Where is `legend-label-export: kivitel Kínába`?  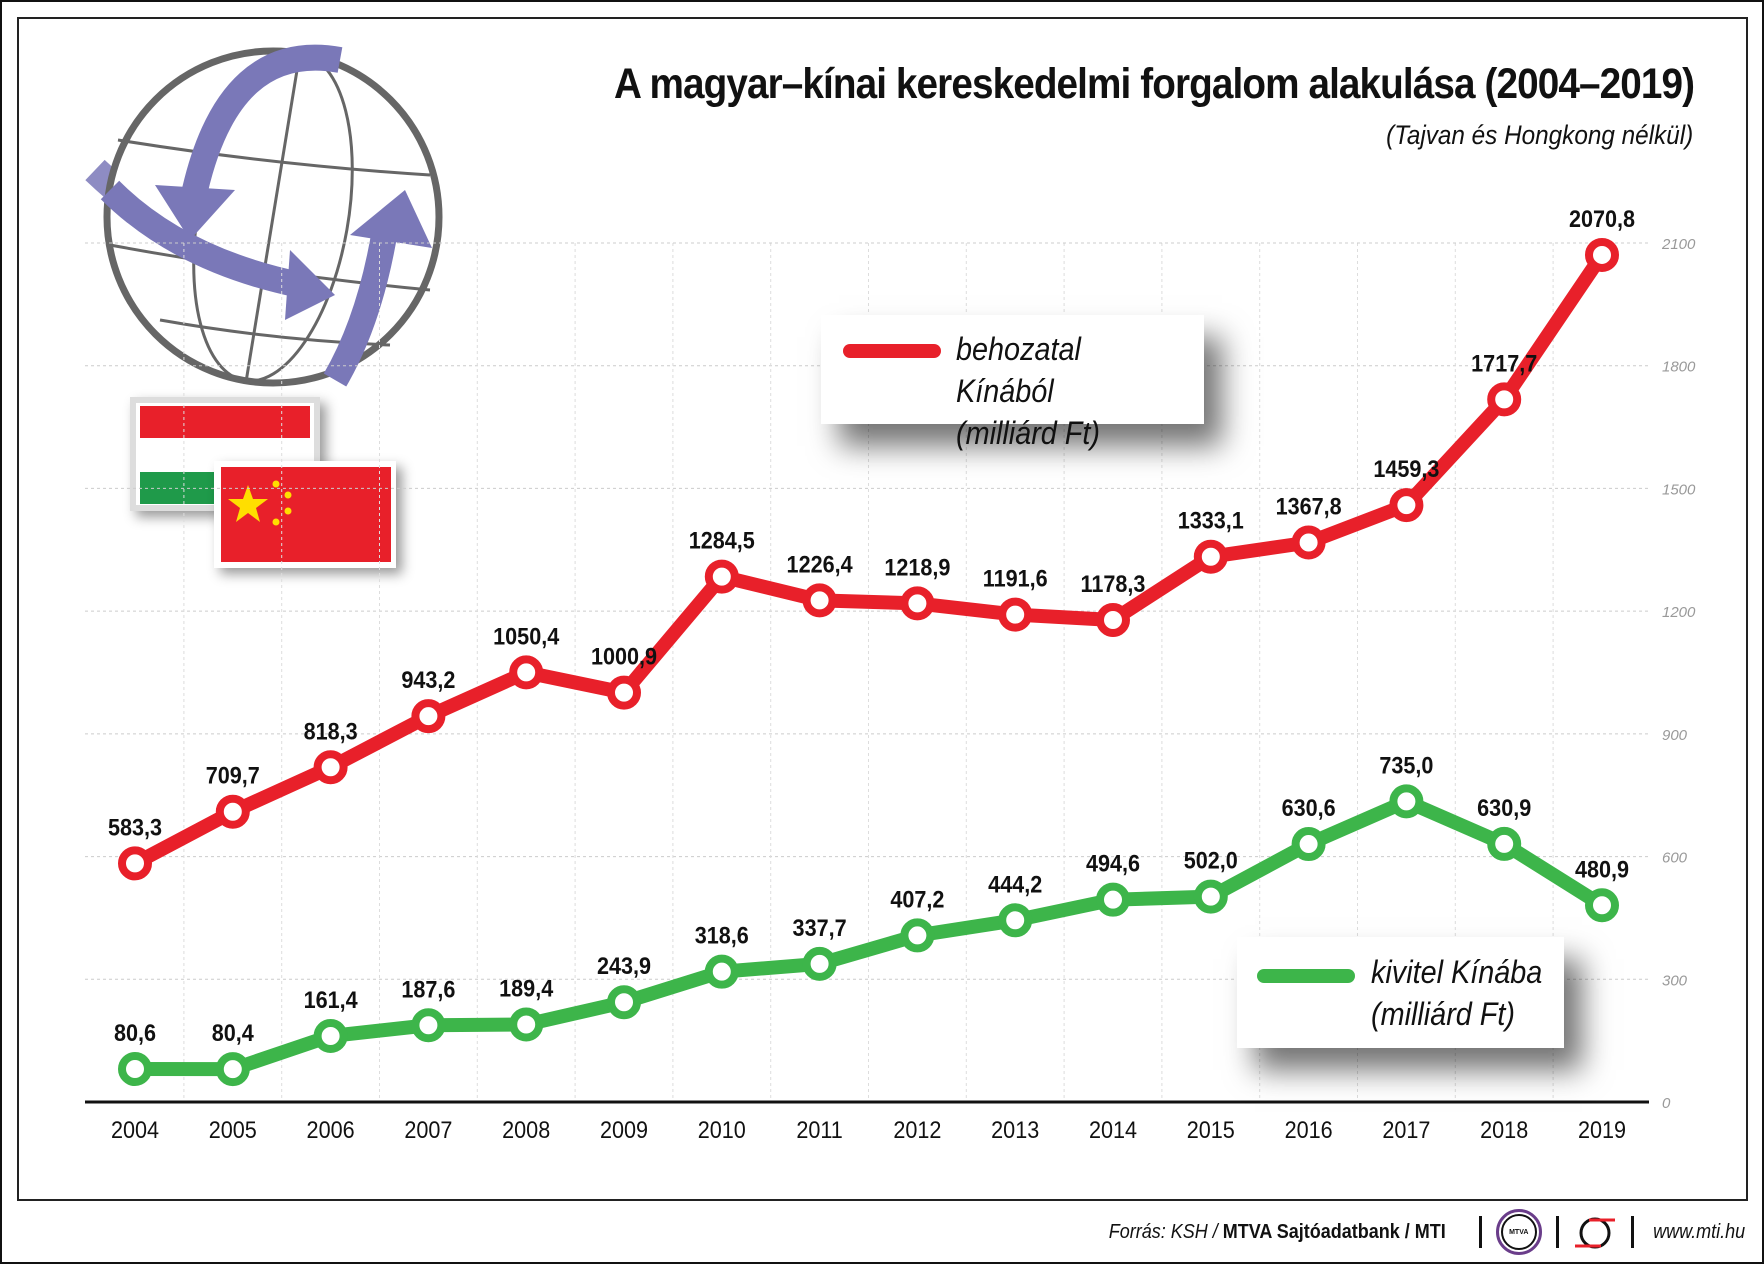 legend-label-export: kivitel Kínába is located at coordinates (1457, 972).